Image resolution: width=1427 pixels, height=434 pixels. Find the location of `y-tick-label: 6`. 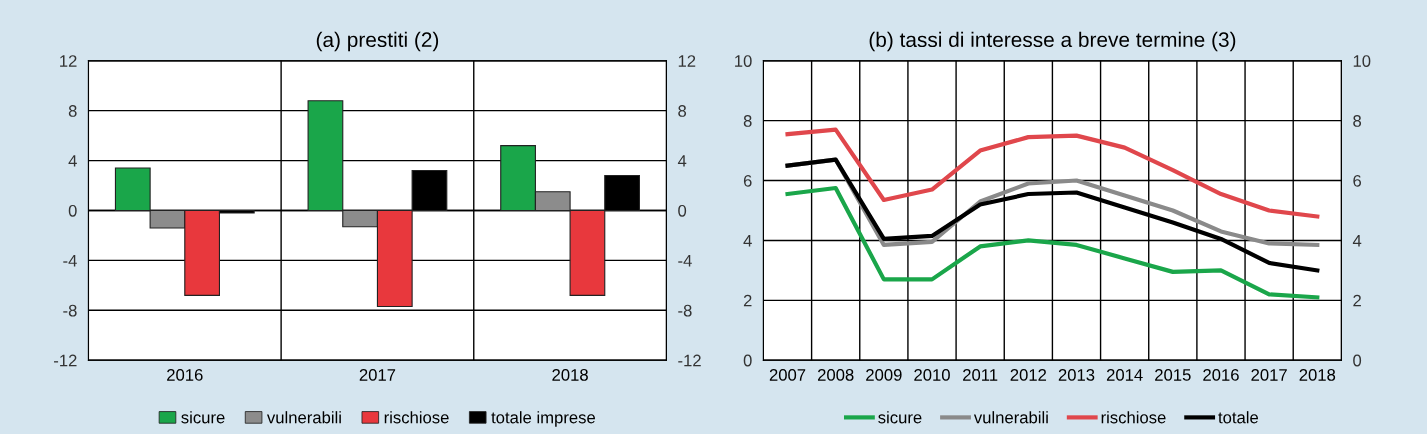

y-tick-label: 6 is located at coordinates (747, 180).